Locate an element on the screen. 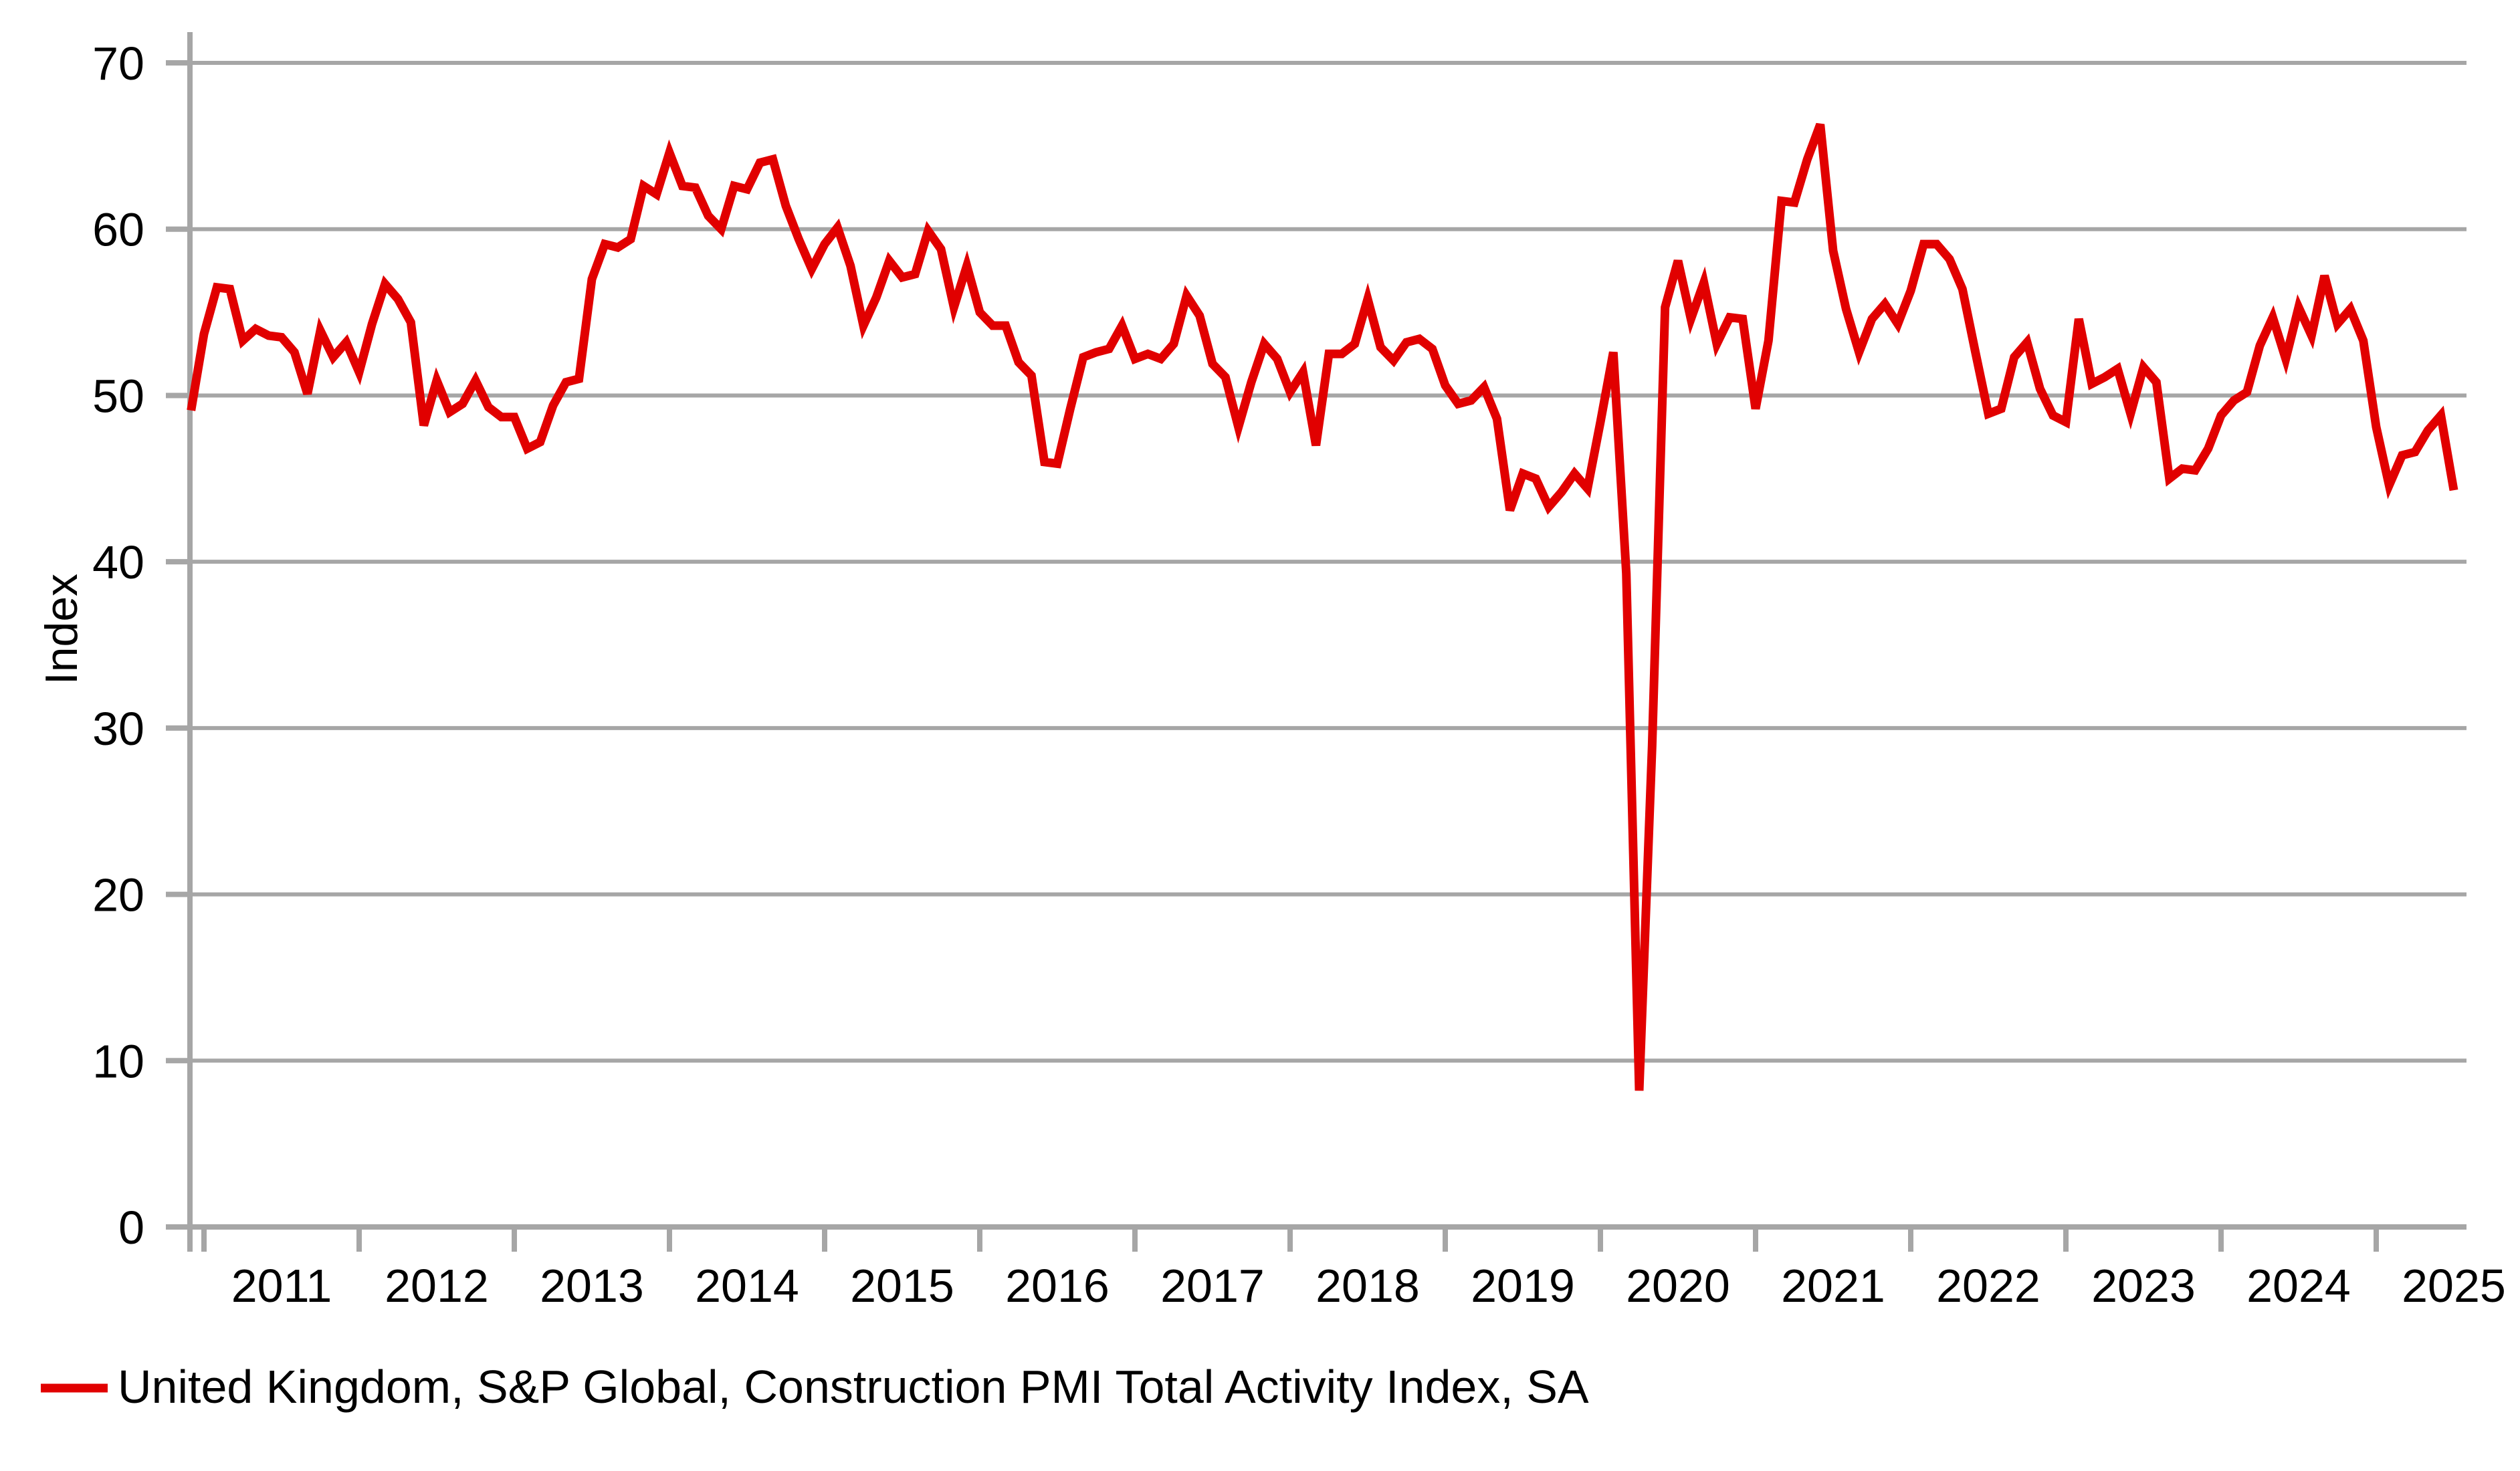  y-axis-ticks is located at coordinates (179, 645).